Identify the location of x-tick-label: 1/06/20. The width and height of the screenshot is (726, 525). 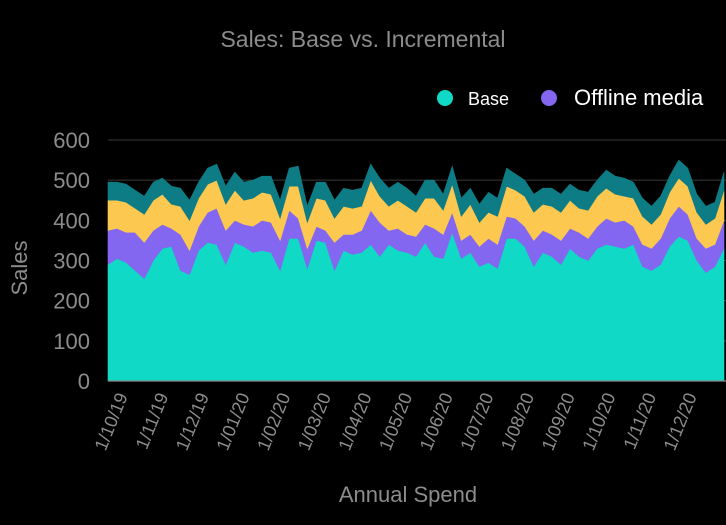
(436, 421).